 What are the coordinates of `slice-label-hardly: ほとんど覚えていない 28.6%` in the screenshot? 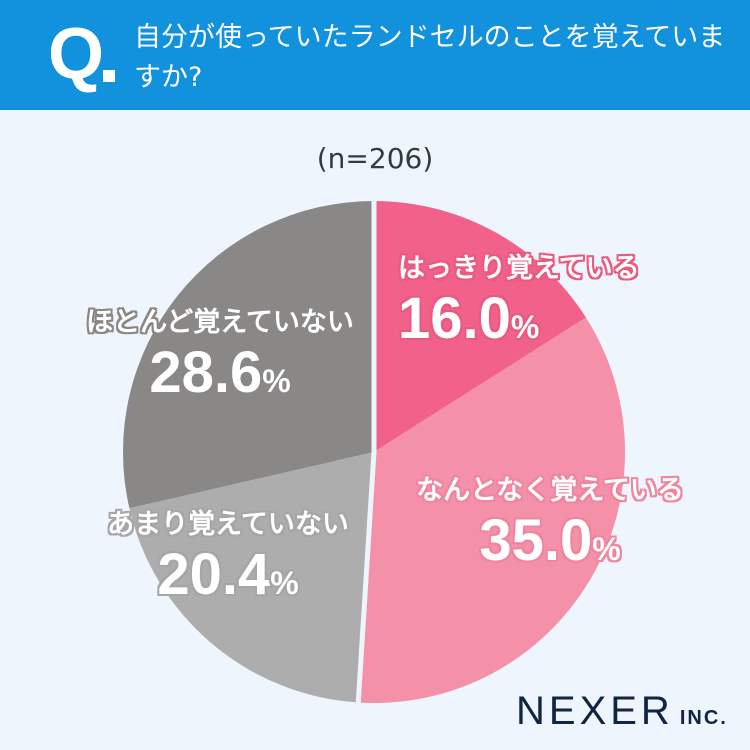 It's located at (220, 360).